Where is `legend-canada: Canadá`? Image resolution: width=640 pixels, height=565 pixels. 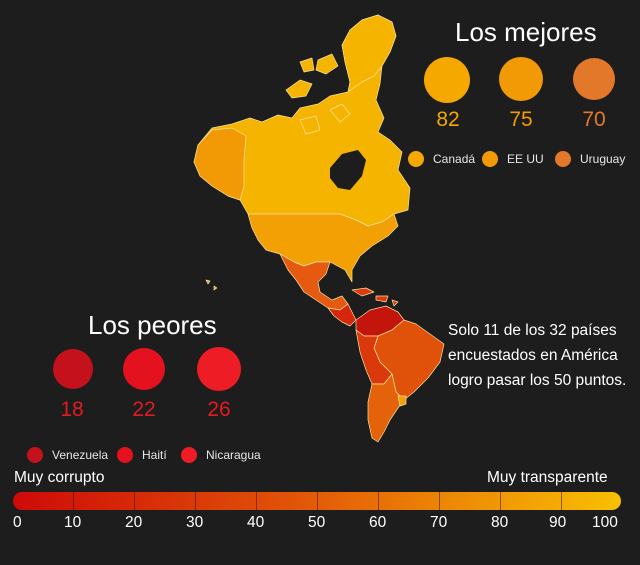
legend-canada: Canadá is located at coordinates (441, 159).